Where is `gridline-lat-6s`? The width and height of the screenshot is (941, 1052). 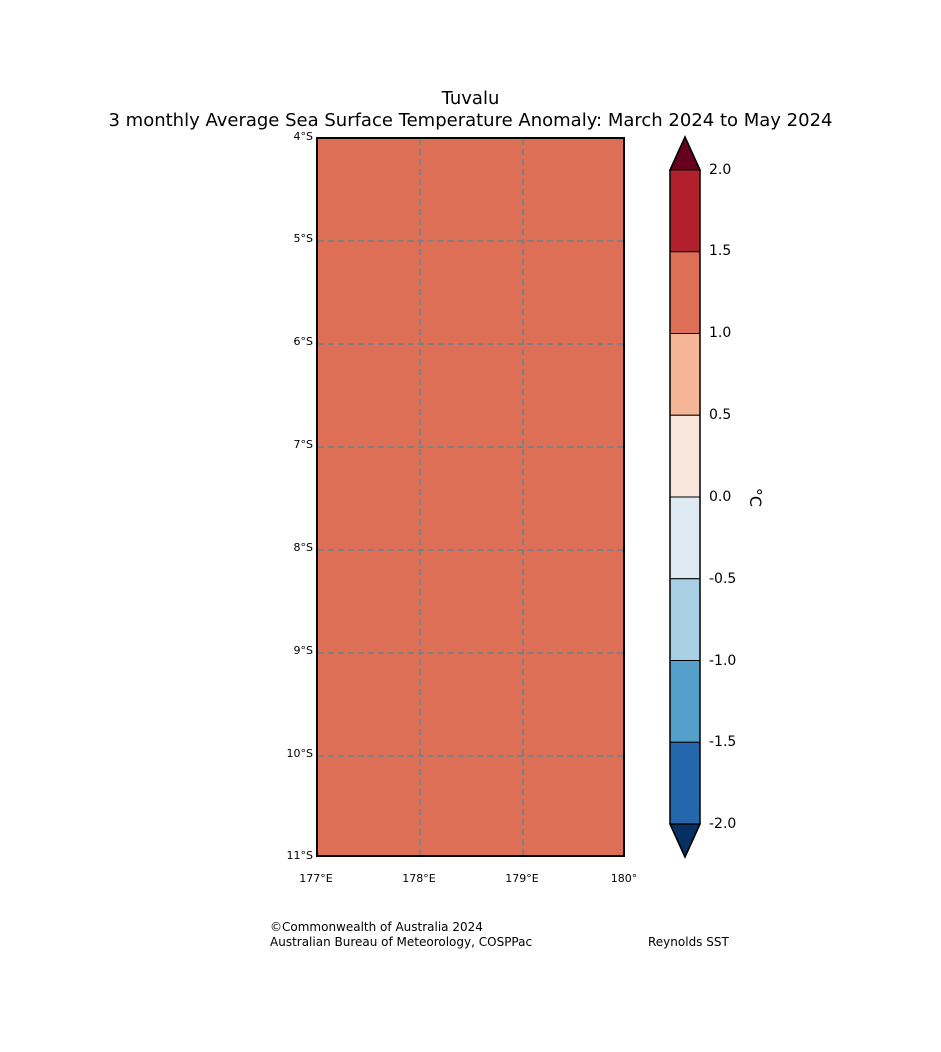
gridline-lat-6s is located at coordinates (470, 344).